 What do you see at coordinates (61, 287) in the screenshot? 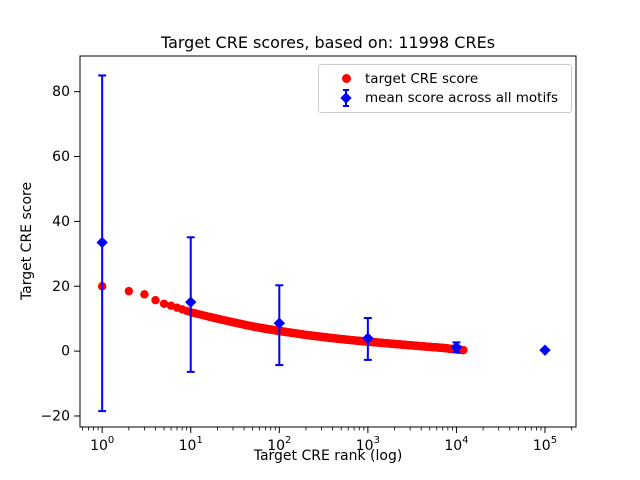
I see `svg-text: 20` at bounding box center [61, 287].